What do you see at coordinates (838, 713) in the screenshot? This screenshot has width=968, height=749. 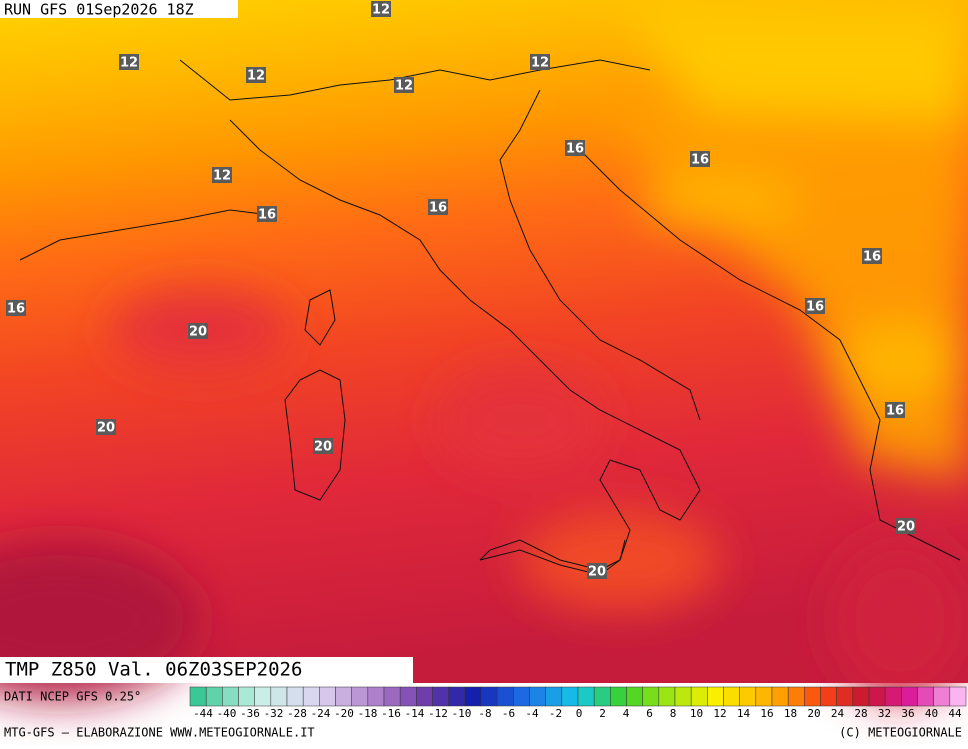 I see `colorbar-label: 24` at bounding box center [838, 713].